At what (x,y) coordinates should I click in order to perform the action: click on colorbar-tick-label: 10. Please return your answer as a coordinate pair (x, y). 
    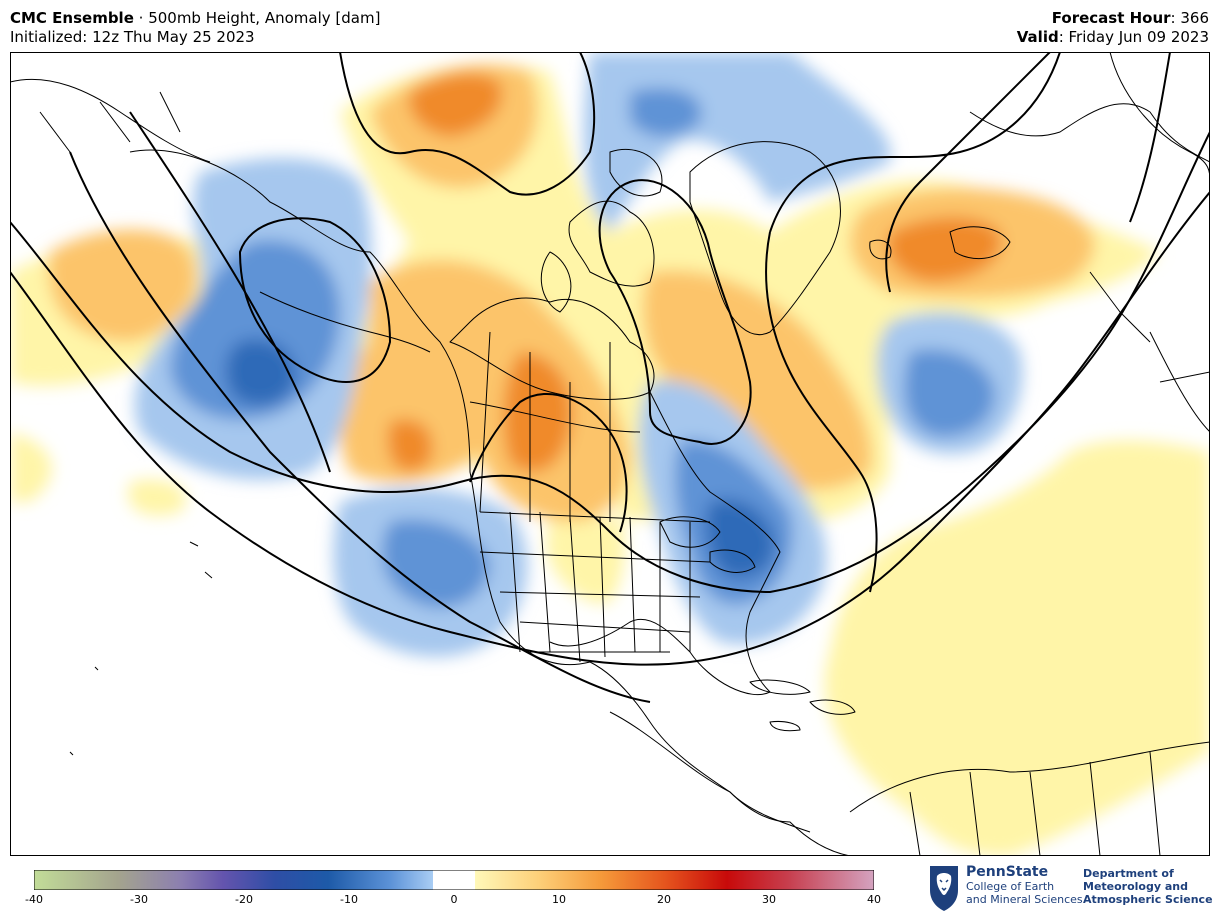
    Looking at the image, I should click on (559, 899).